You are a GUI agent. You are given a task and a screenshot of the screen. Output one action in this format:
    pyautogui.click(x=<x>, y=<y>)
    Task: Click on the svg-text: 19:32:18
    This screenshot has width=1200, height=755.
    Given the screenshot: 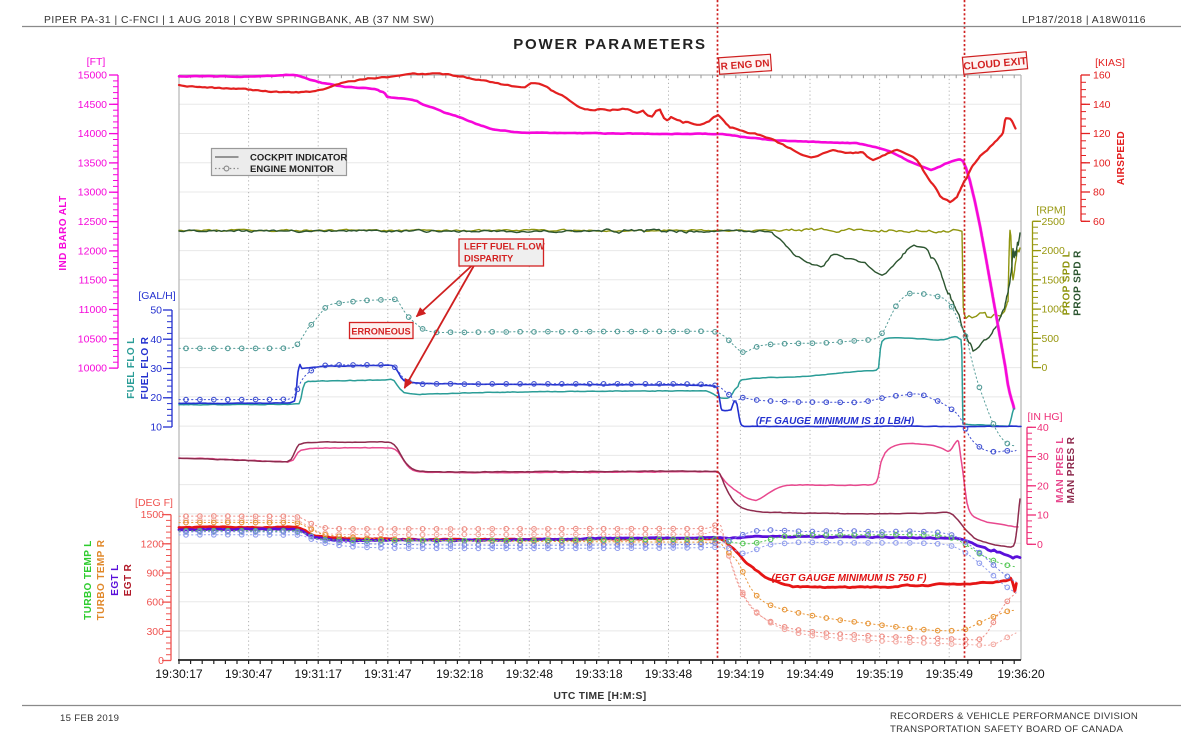 What is the action you would take?
    pyautogui.click(x=460, y=674)
    